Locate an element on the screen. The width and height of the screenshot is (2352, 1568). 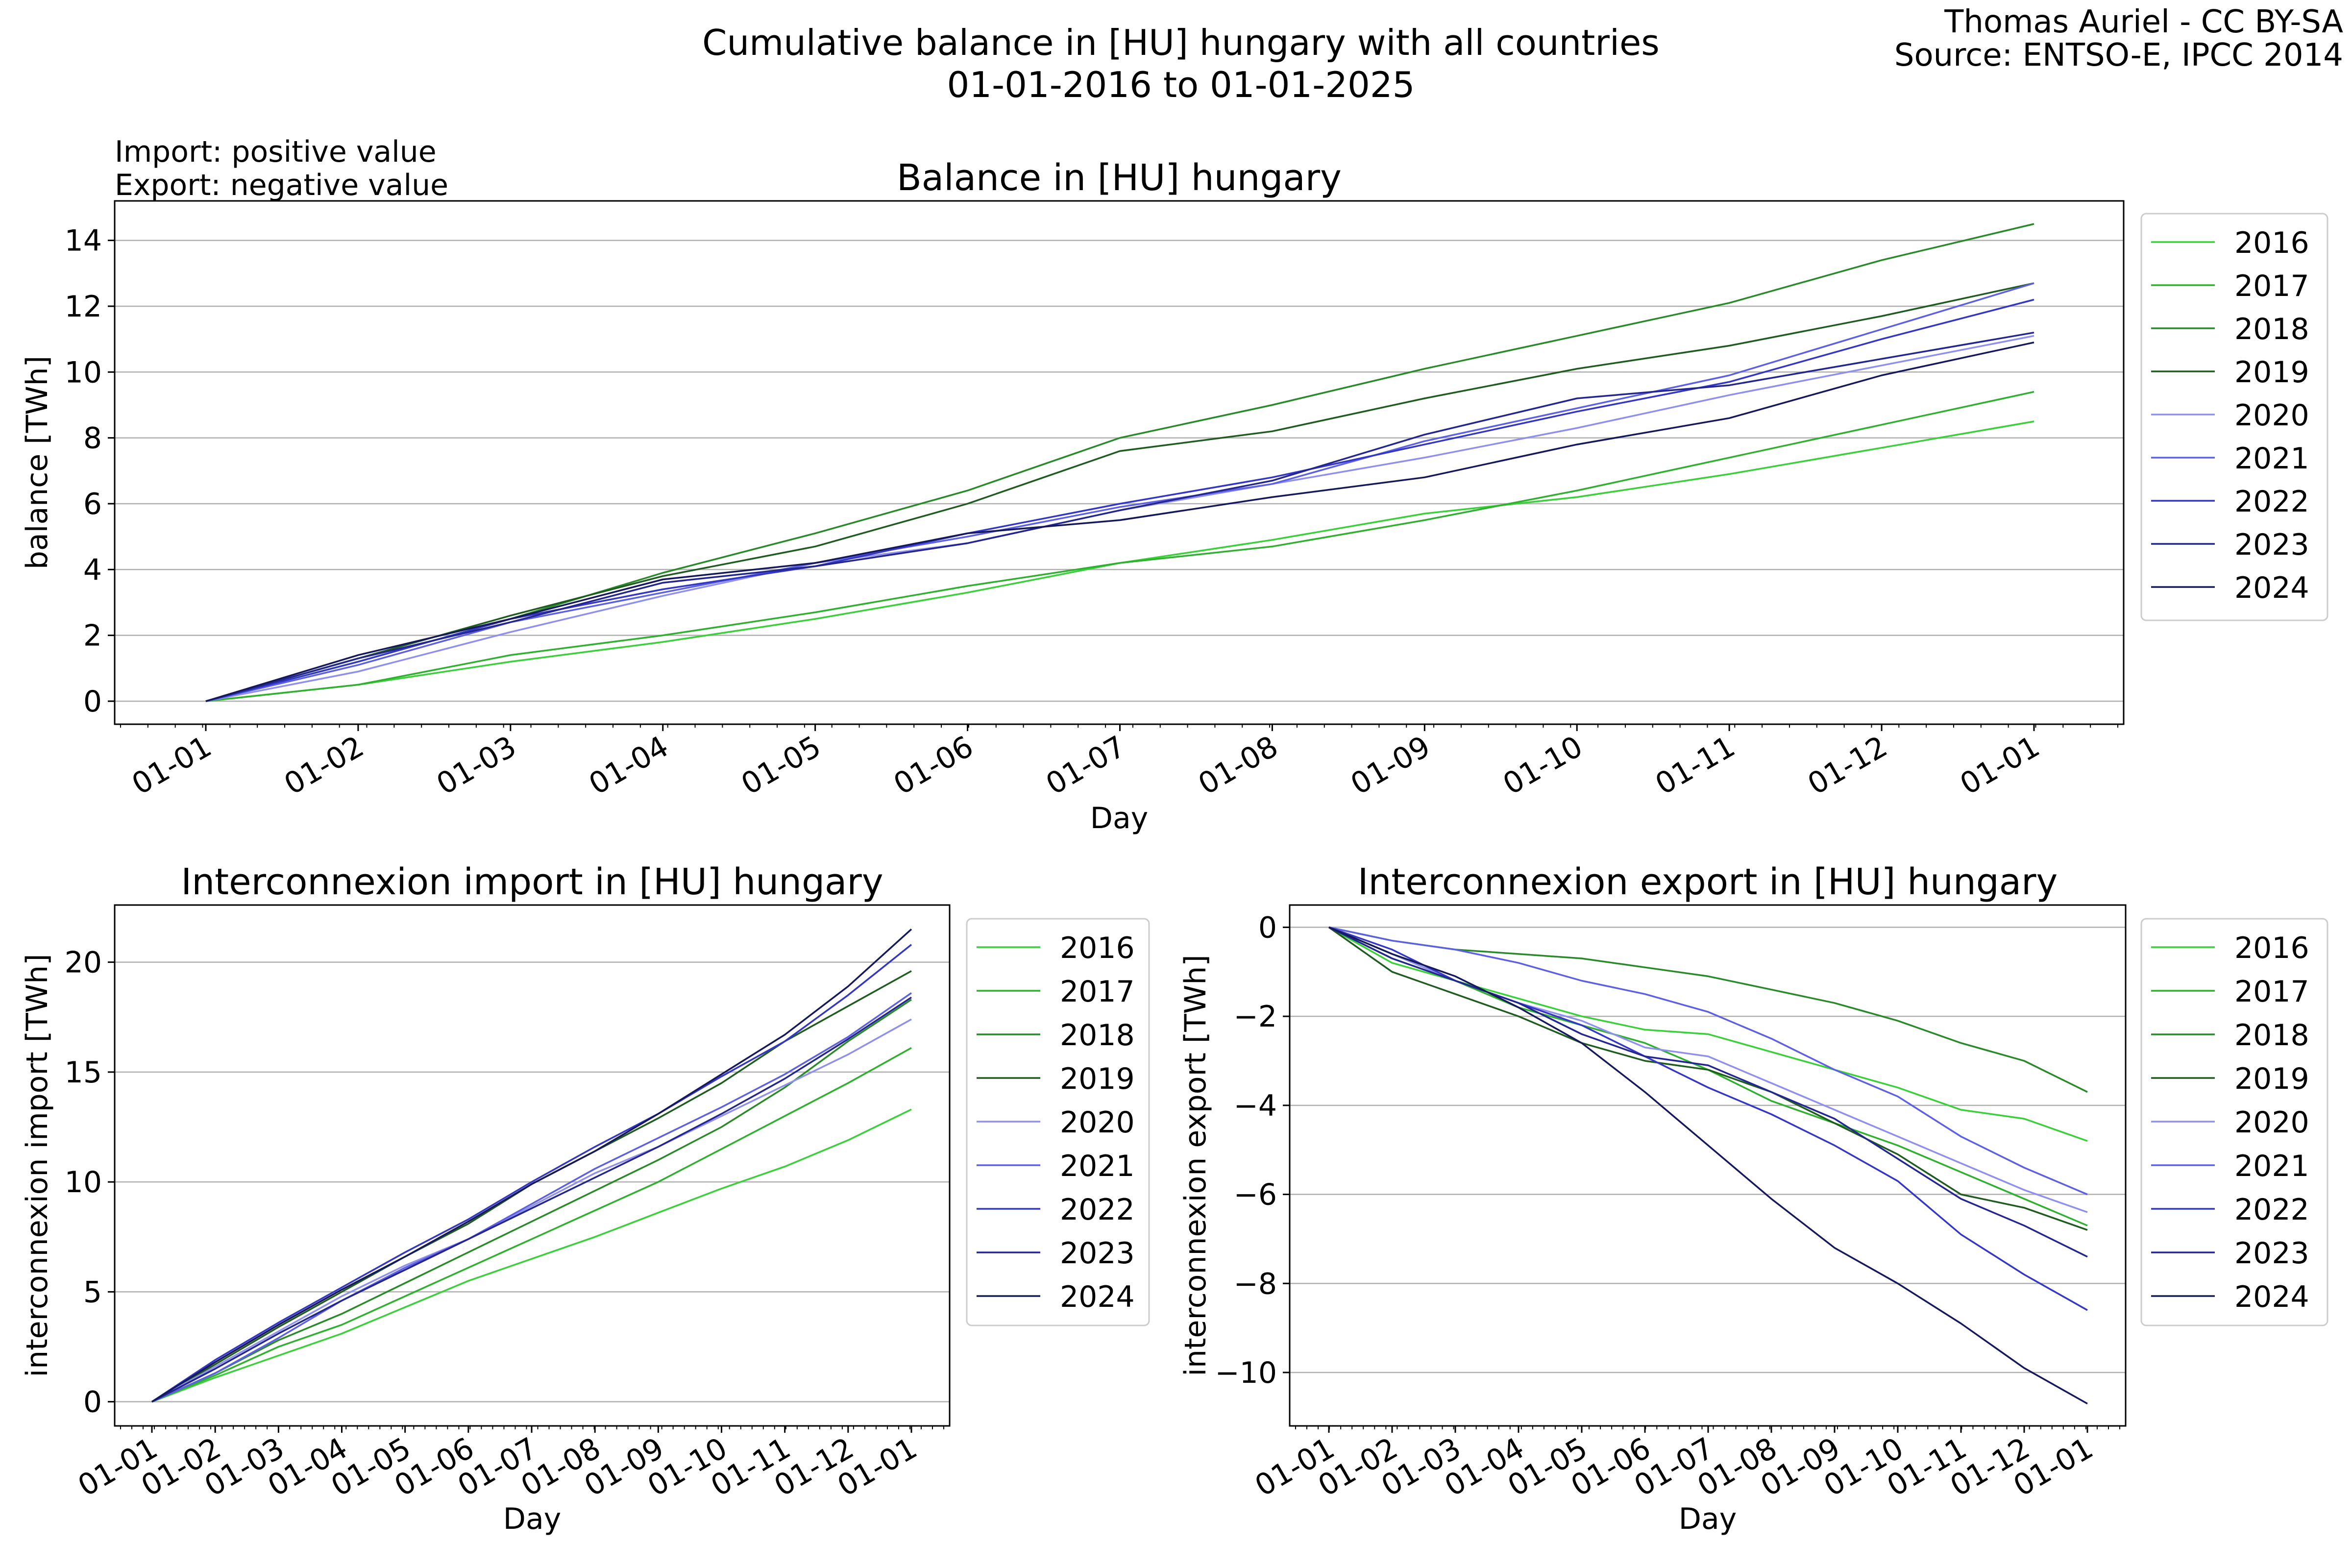
y-tick-label: 2 is located at coordinates (92, 636).